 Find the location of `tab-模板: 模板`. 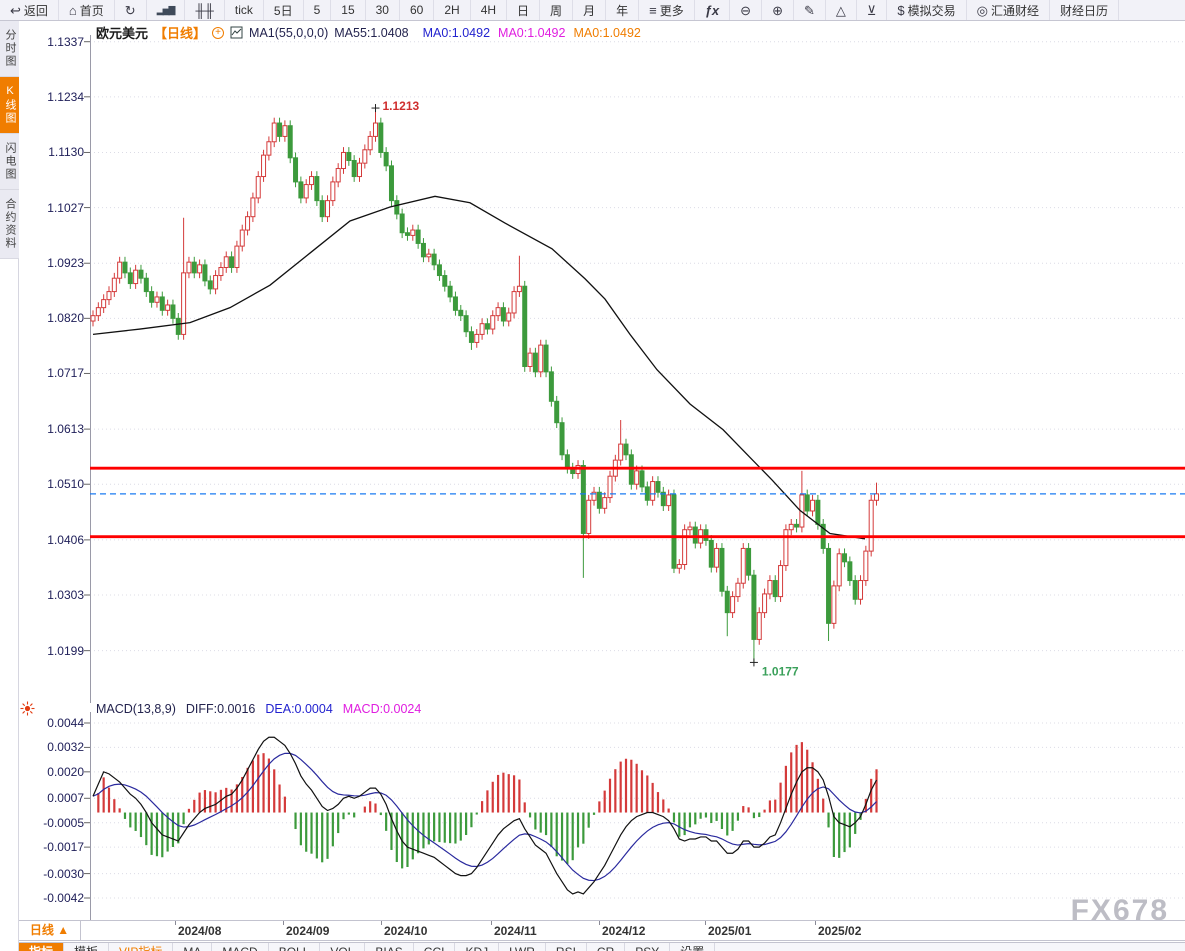

tab-模板: 模板 is located at coordinates (87, 947).